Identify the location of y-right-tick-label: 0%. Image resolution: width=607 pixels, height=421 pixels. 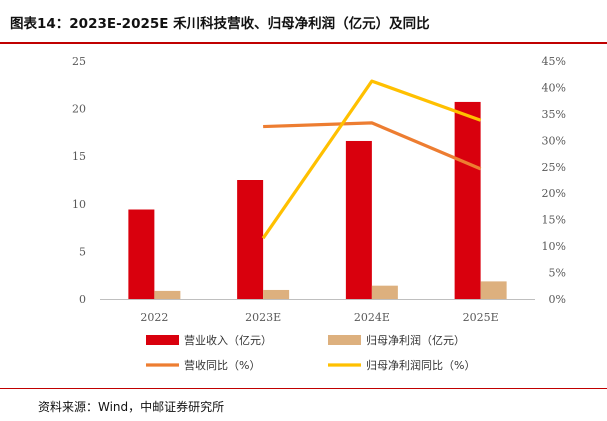
(557, 299).